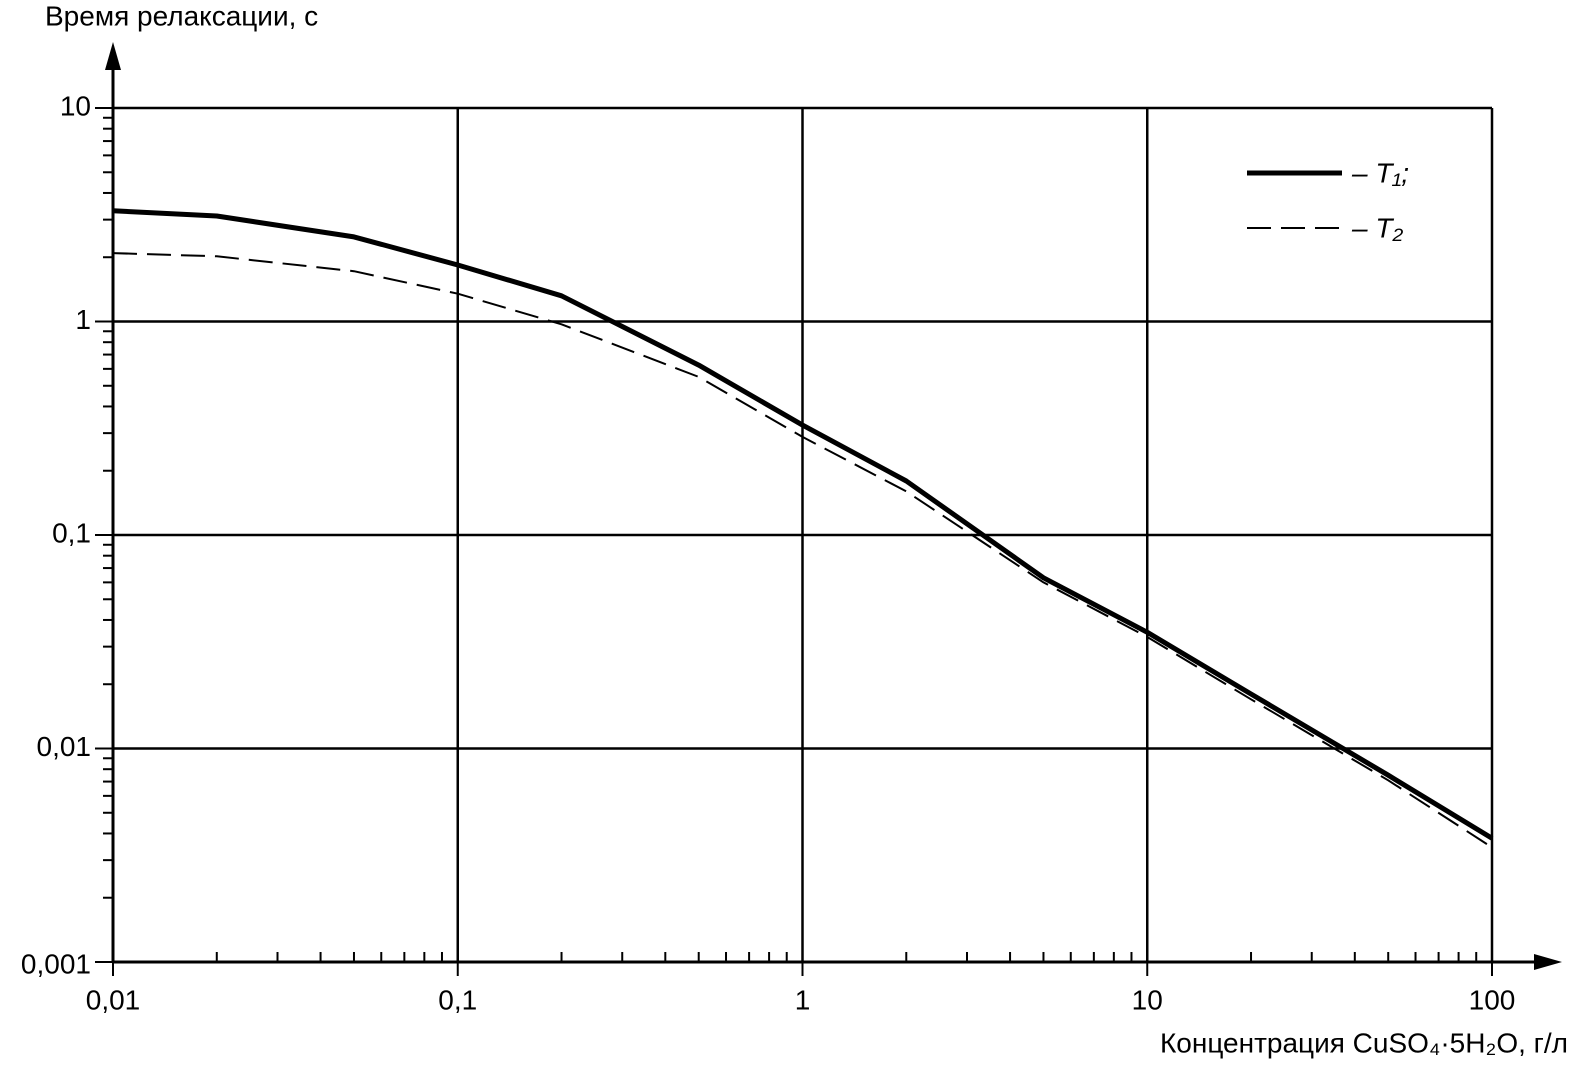 Image resolution: width=1573 pixels, height=1071 pixels. Describe the element at coordinates (1380, 172) in the screenshot. I see `legend-label: – T₁;` at that location.